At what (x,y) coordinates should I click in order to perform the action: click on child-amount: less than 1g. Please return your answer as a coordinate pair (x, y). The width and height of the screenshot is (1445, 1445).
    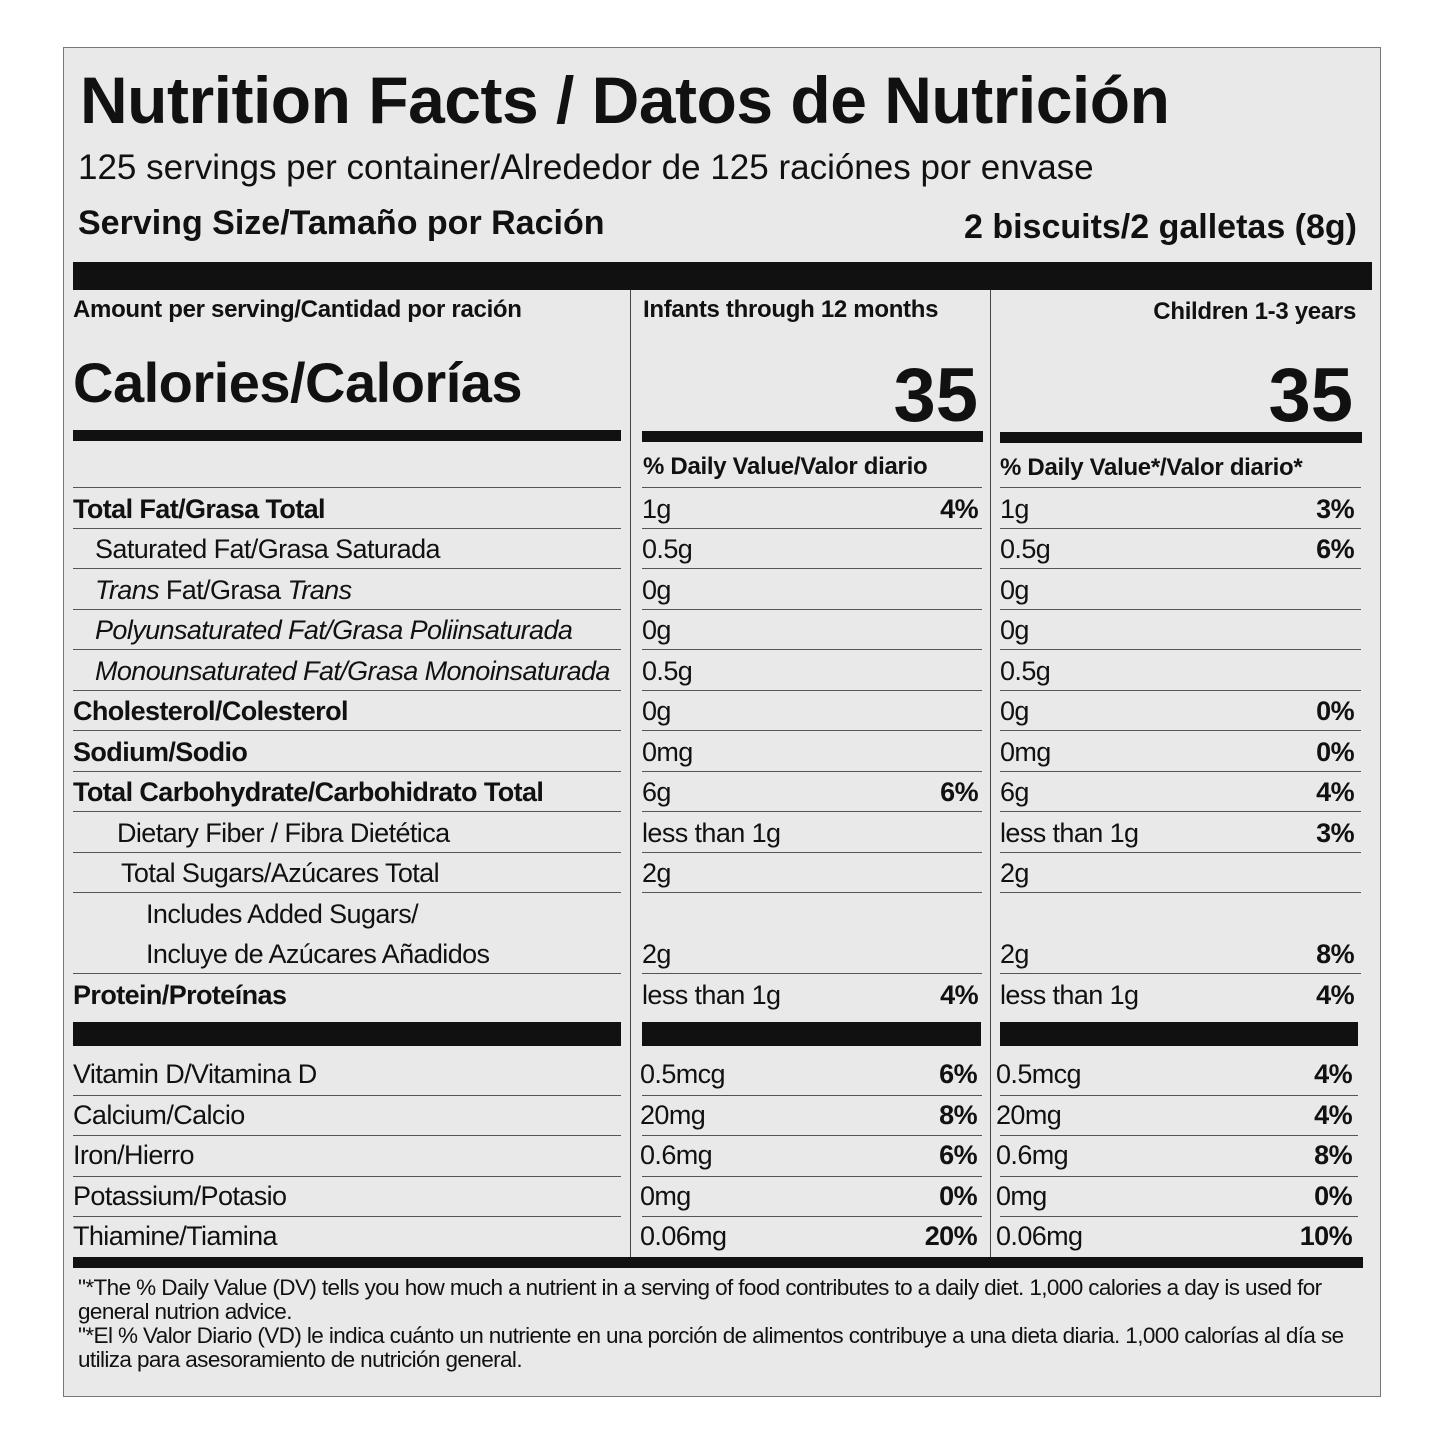
    Looking at the image, I should click on (1069, 994).